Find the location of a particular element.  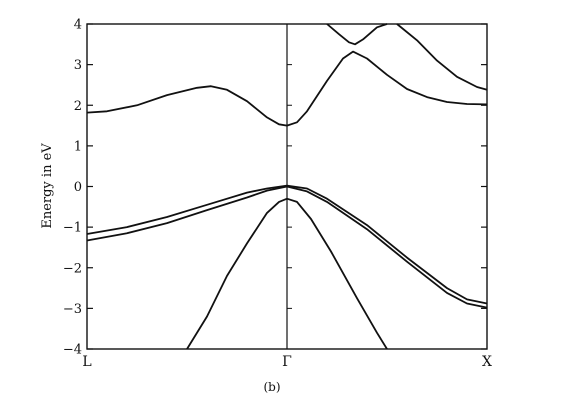

x-tick-label: L is located at coordinates (86, 362).